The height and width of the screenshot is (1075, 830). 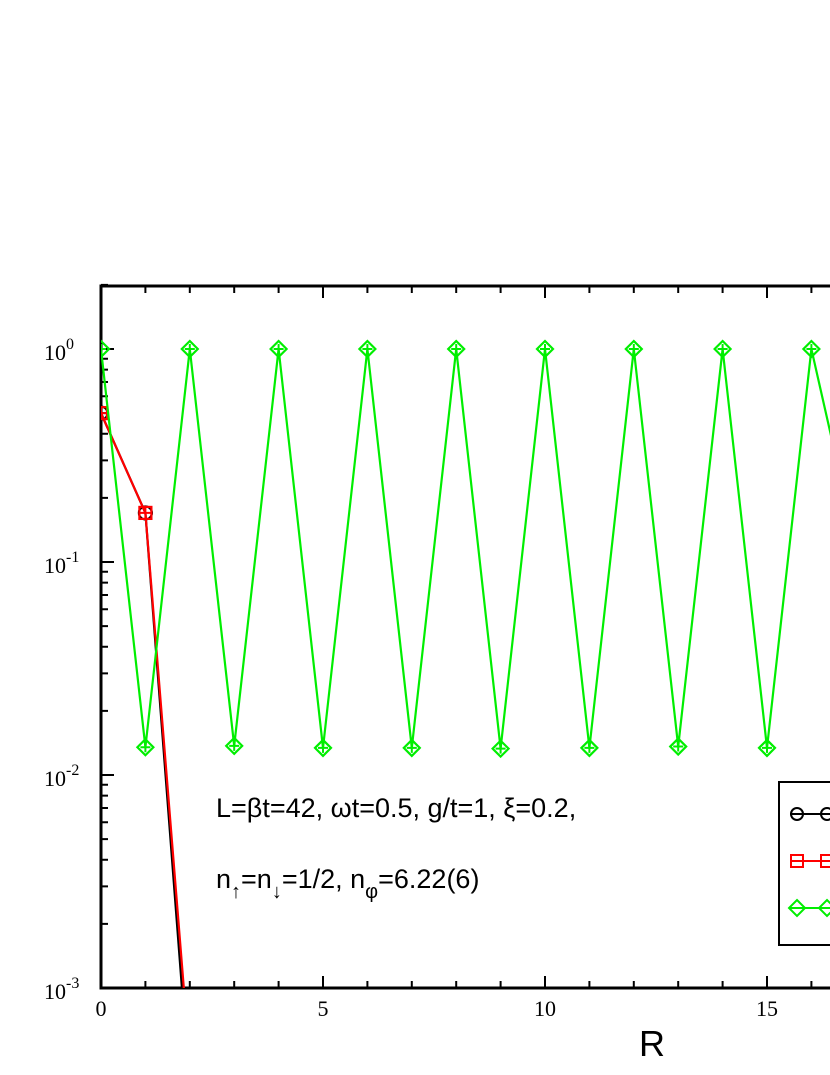 What do you see at coordinates (810, 861) in the screenshot?
I see `legend-entry-red` at bounding box center [810, 861].